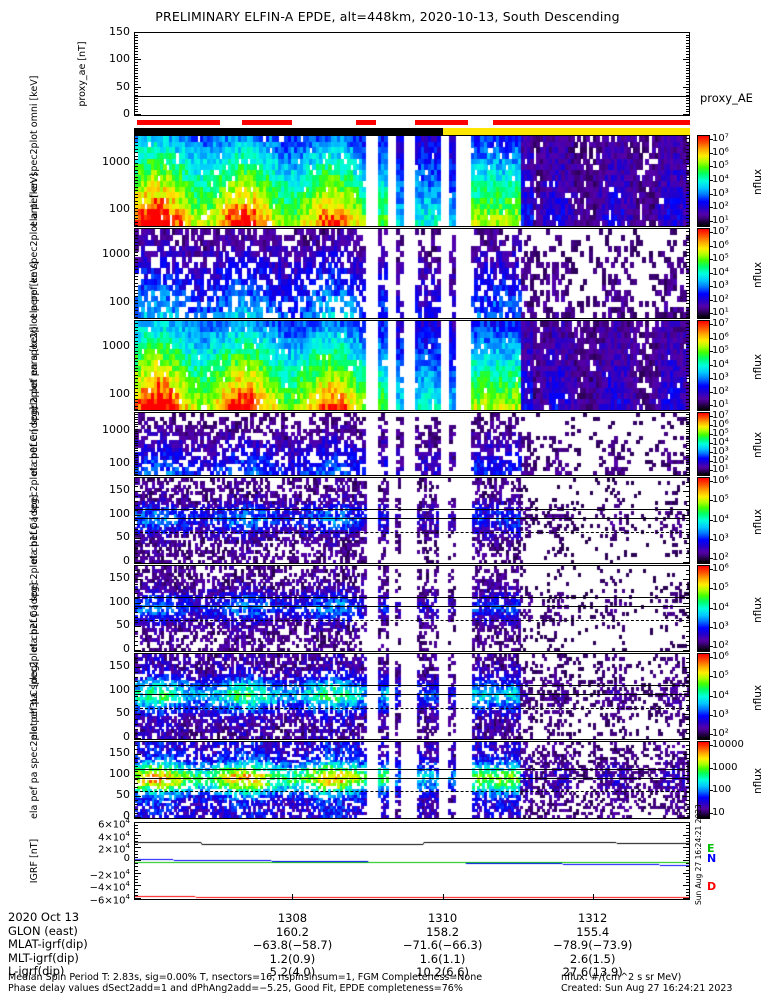  Describe the element at coordinates (412, 608) in the screenshot. I see `panel-ch1LC` at that location.